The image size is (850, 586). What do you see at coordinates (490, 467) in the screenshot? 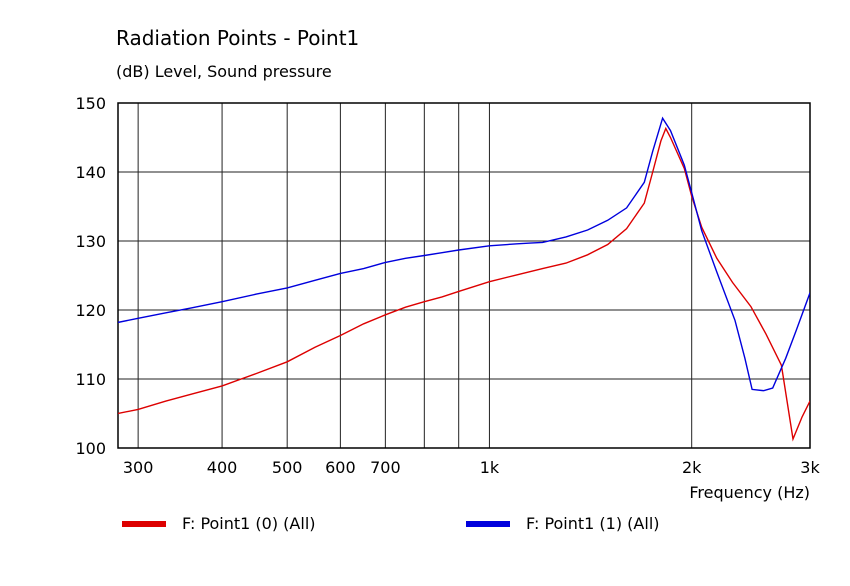
I see `x-tick-label: 1k` at bounding box center [490, 467].